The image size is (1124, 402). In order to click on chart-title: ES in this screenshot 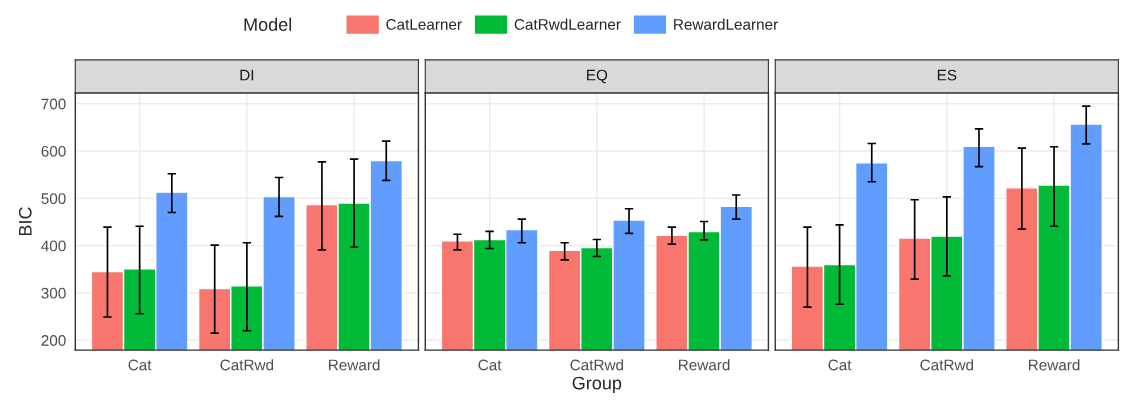, I will do `click(947, 75)`.